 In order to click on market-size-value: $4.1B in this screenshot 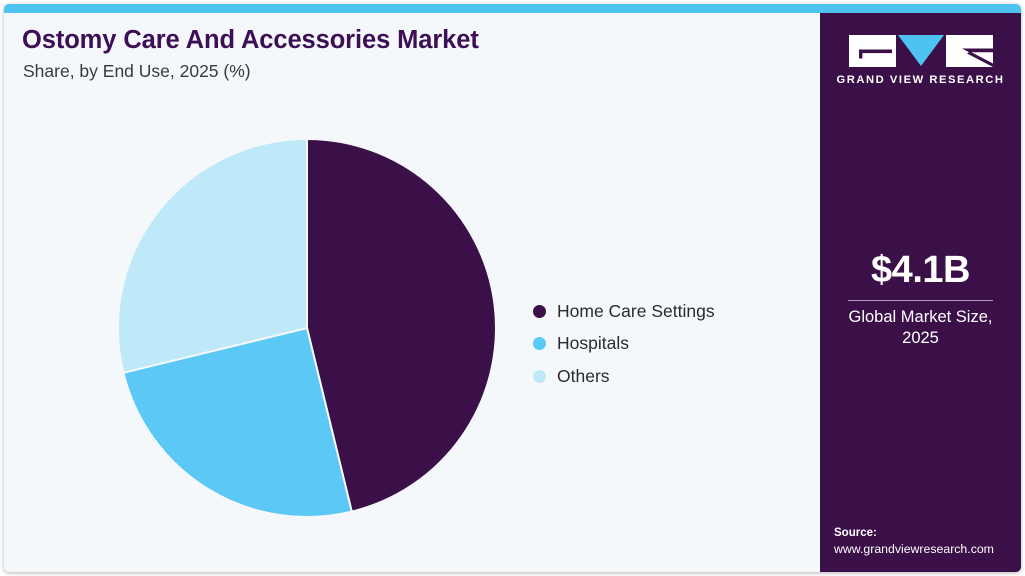, I will do `click(920, 270)`.